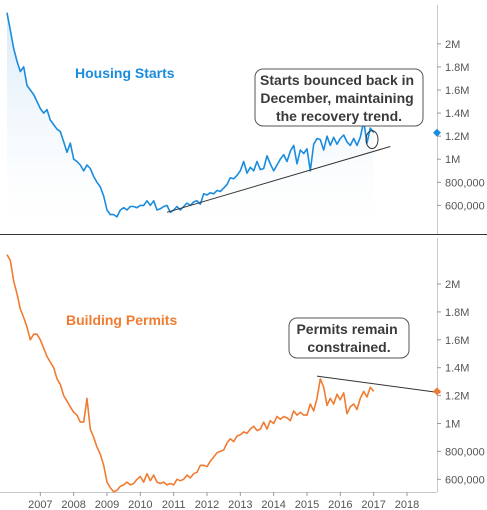 The width and height of the screenshot is (487, 510). I want to click on permits-annotation: Permits remain constrained., so click(348, 338).